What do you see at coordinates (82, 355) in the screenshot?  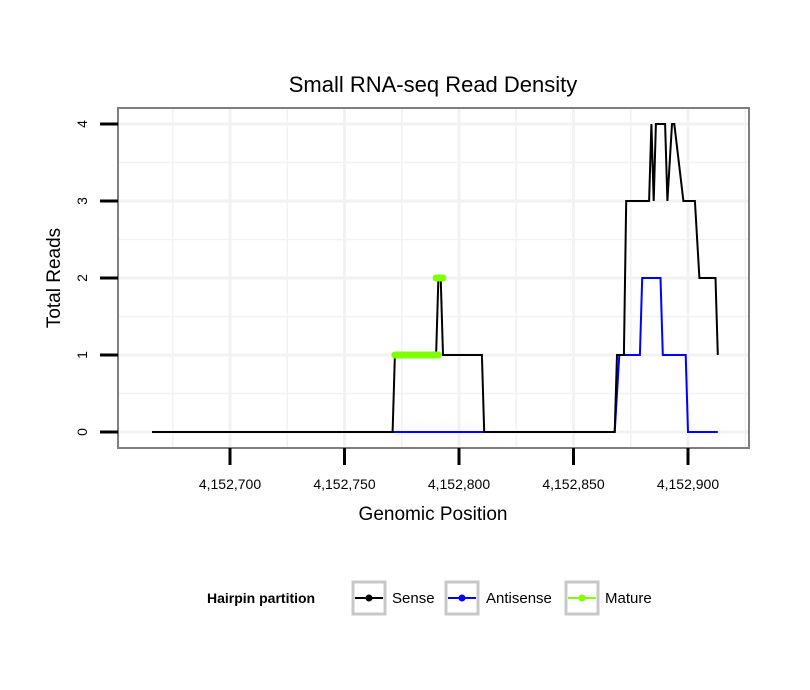 I see `y-tick-label: 1` at bounding box center [82, 355].